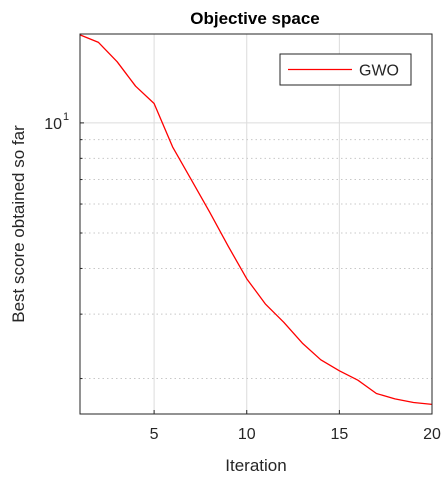 This screenshot has width=444, height=480. Describe the element at coordinates (53, 124) in the screenshot. I see `y-tick-label: 10` at that location.